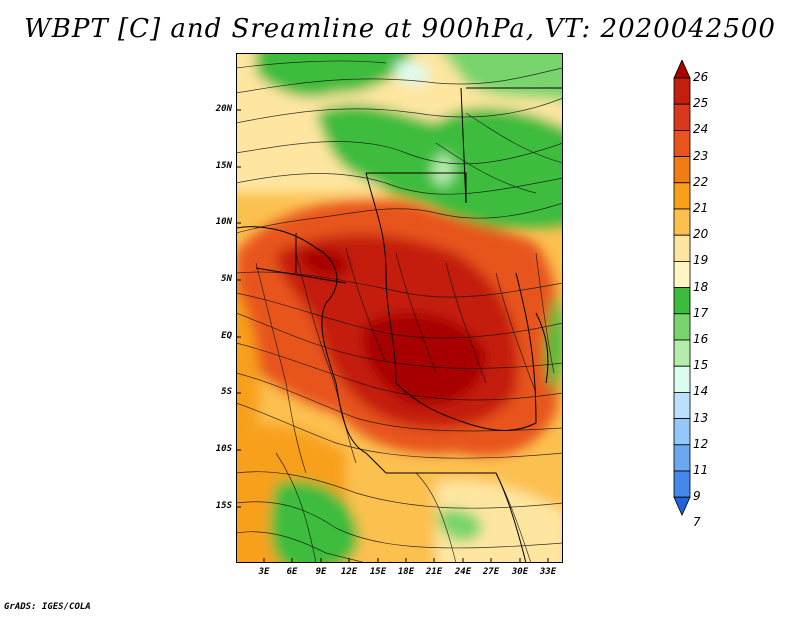 This screenshot has height=618, width=800. What do you see at coordinates (682, 506) in the screenshot?
I see `colorbar-bottom-arrow` at bounding box center [682, 506].